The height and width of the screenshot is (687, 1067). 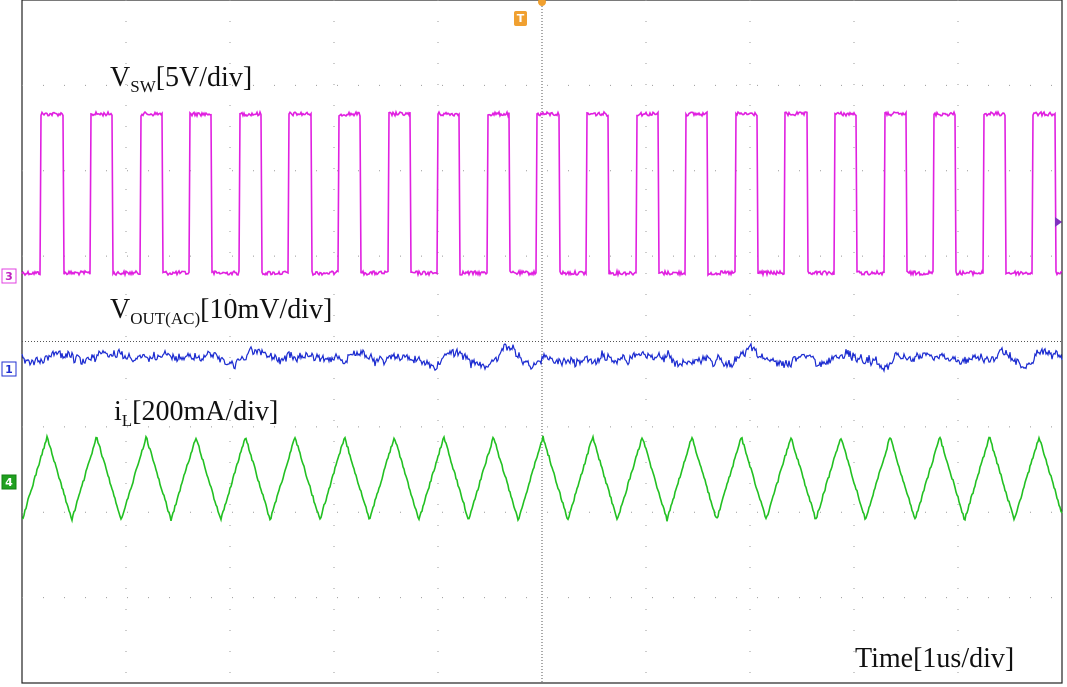 What do you see at coordinates (542, 478) in the screenshot?
I see `il-trace` at bounding box center [542, 478].